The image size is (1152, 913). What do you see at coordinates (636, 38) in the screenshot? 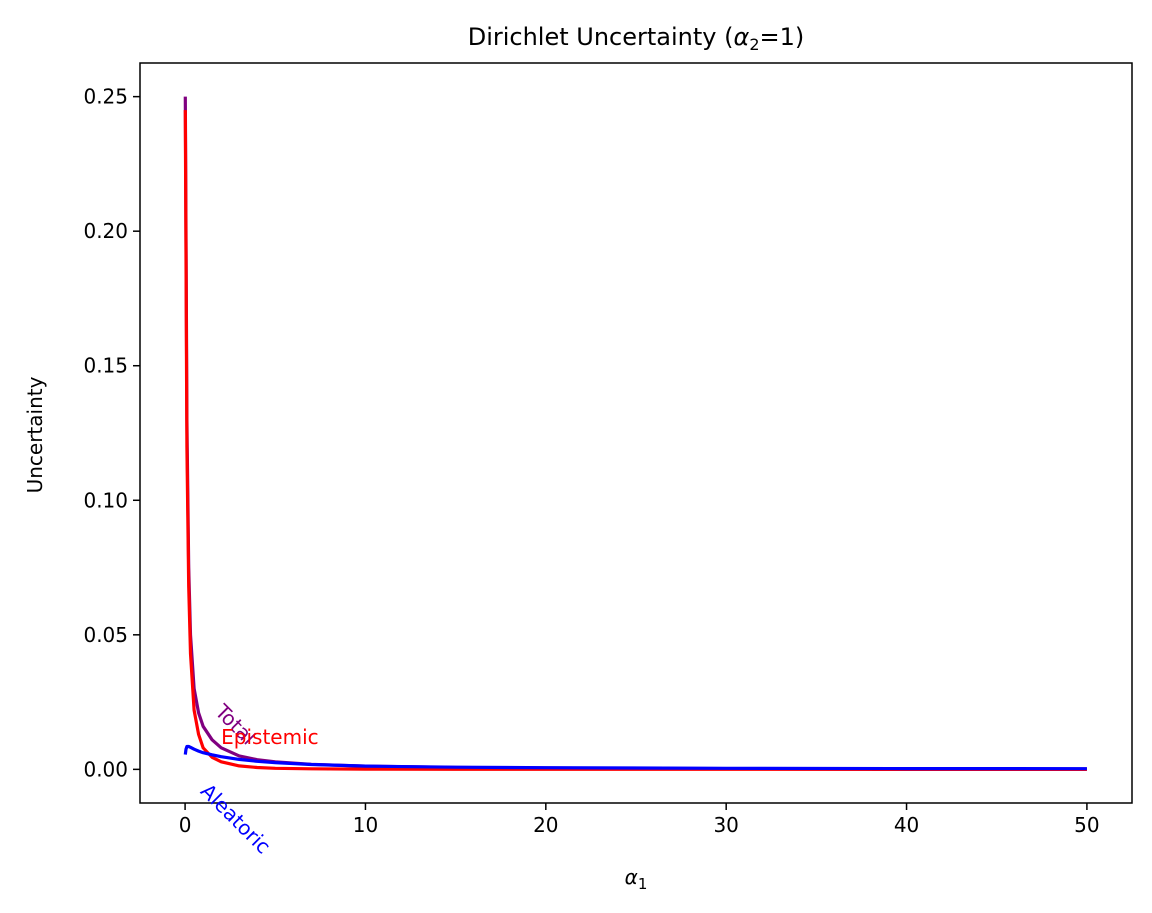
I see `chart-title: Dirichlet Uncertainty (α2=1)` at bounding box center [636, 38].